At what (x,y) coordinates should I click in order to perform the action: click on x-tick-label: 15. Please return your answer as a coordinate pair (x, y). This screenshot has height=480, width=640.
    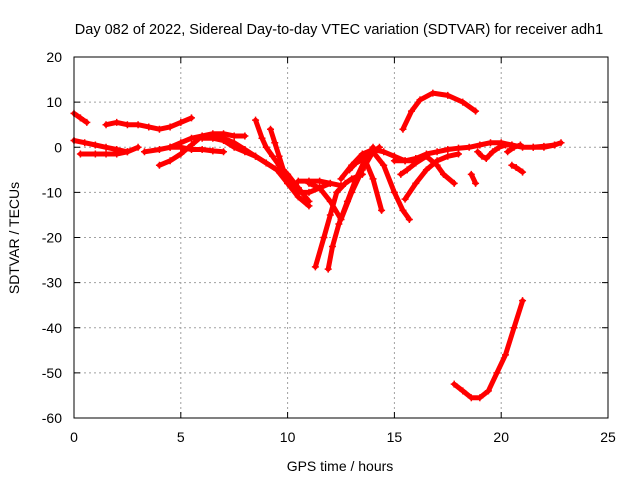
    Looking at the image, I should click on (395, 437).